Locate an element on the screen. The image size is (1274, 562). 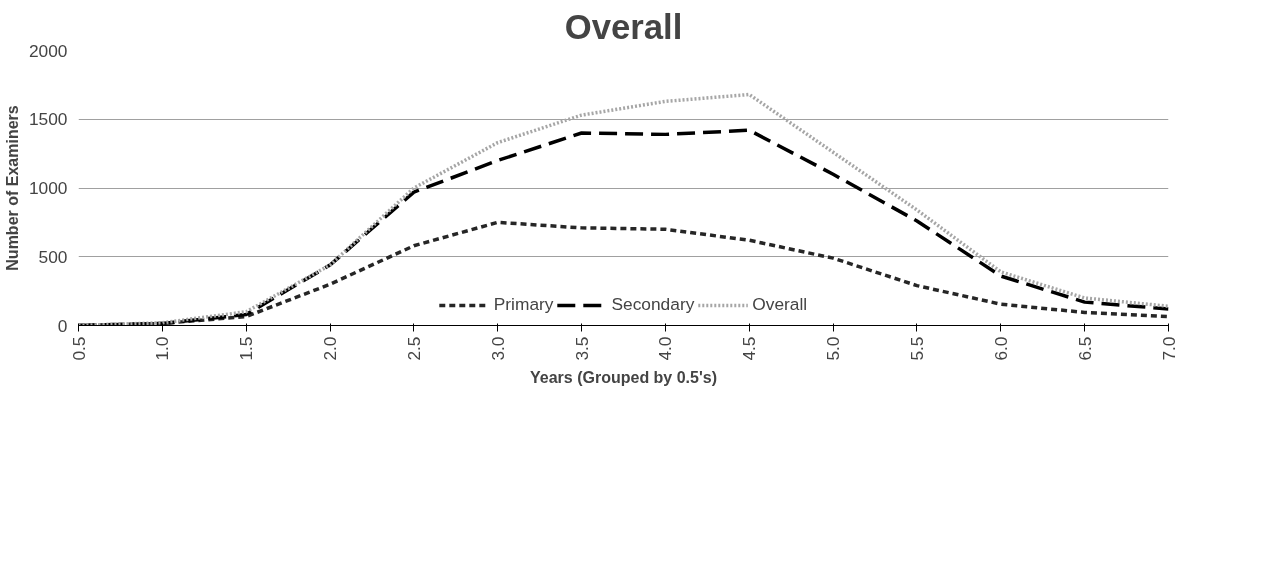
x-tick-label: 6.5 is located at coordinates (1084, 348).